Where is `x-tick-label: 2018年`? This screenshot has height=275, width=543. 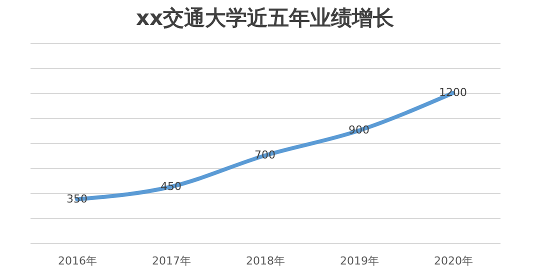 x-tick-label: 2018年 is located at coordinates (265, 261).